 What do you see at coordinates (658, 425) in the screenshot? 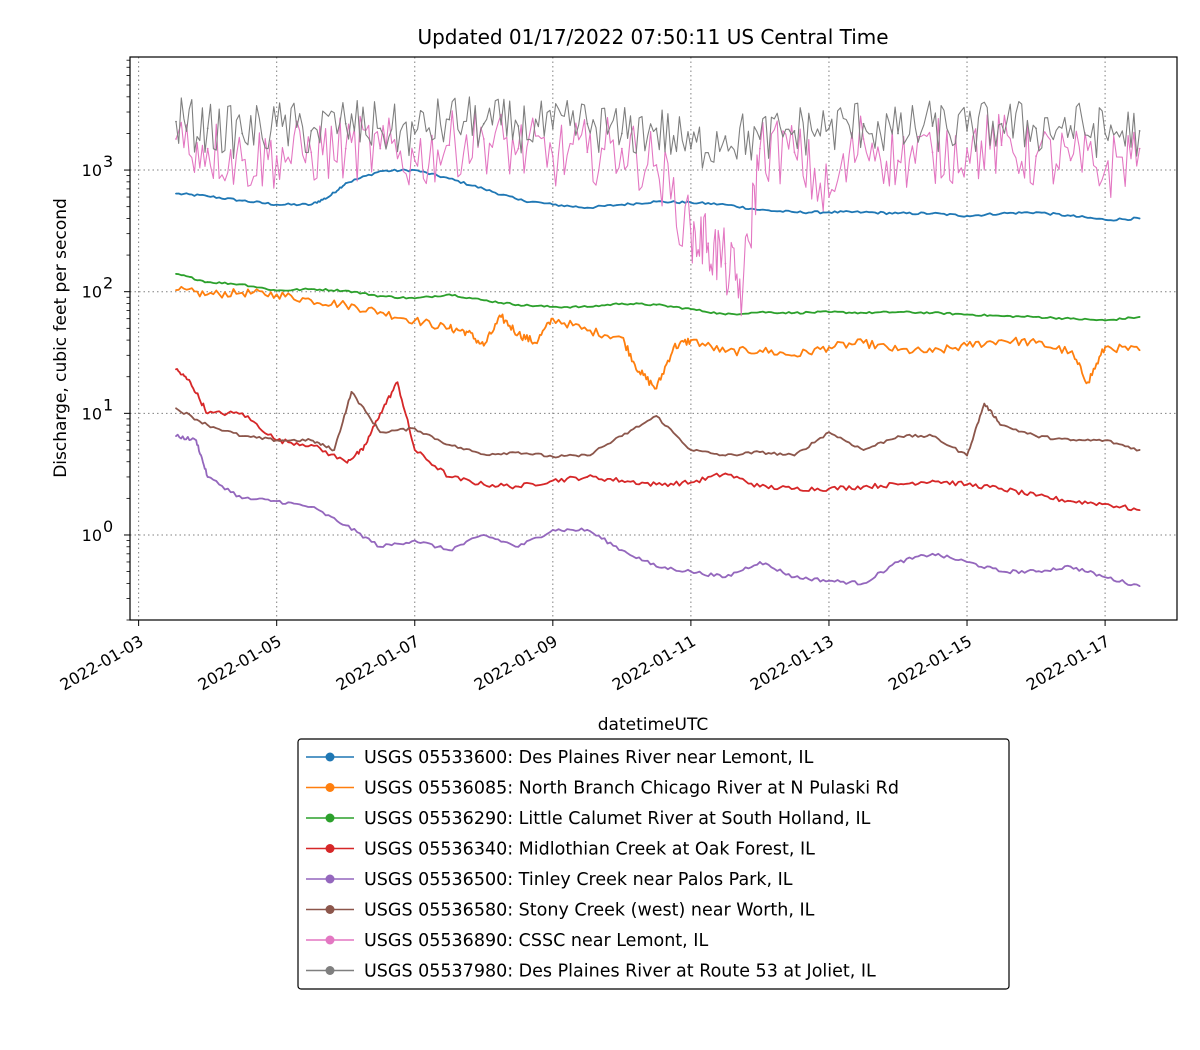
I see `series-6-line` at bounding box center [658, 425].